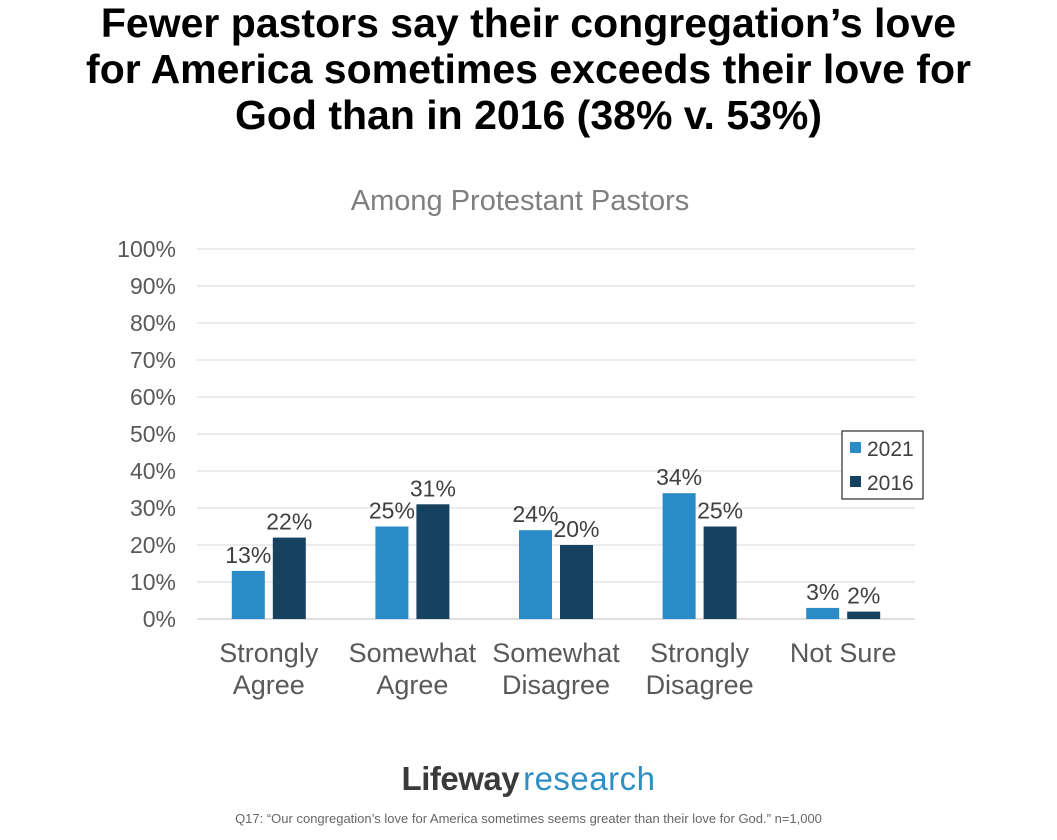  I want to click on legend-label: 2016, so click(890, 483).